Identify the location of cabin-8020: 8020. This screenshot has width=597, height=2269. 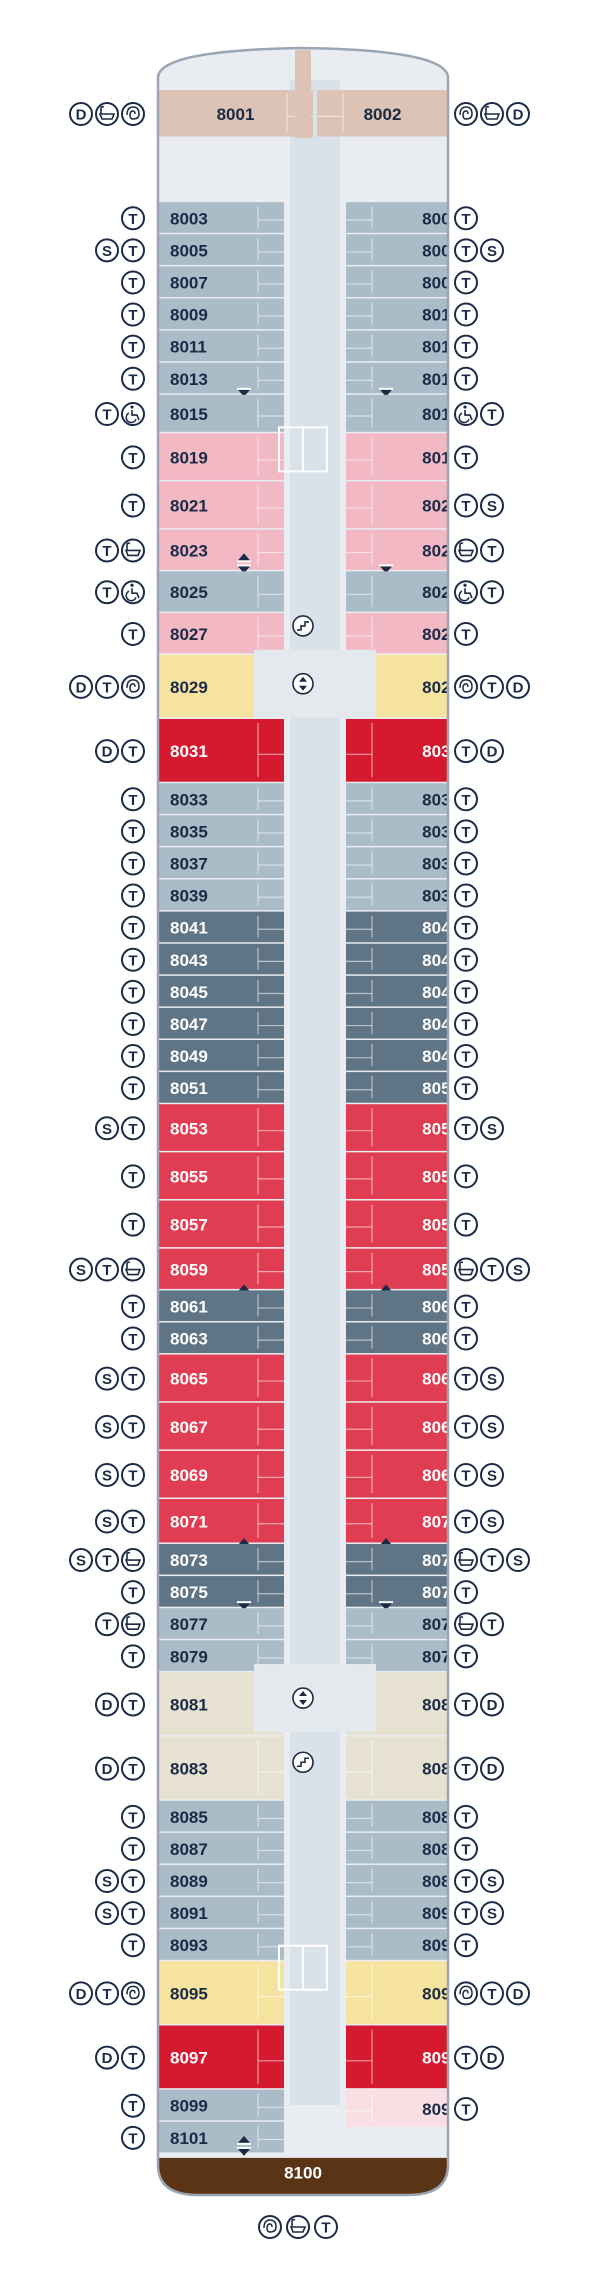
(409, 505).